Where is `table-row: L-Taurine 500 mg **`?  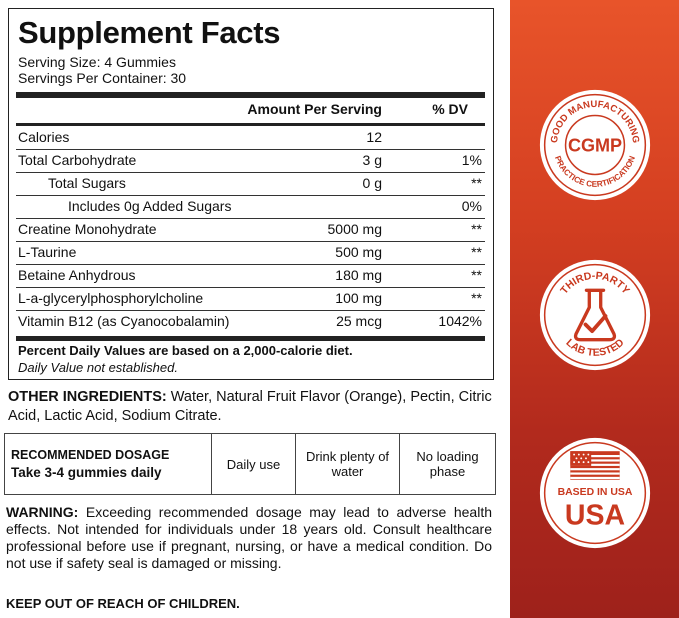 table-row: L-Taurine 500 mg ** is located at coordinates (250, 253).